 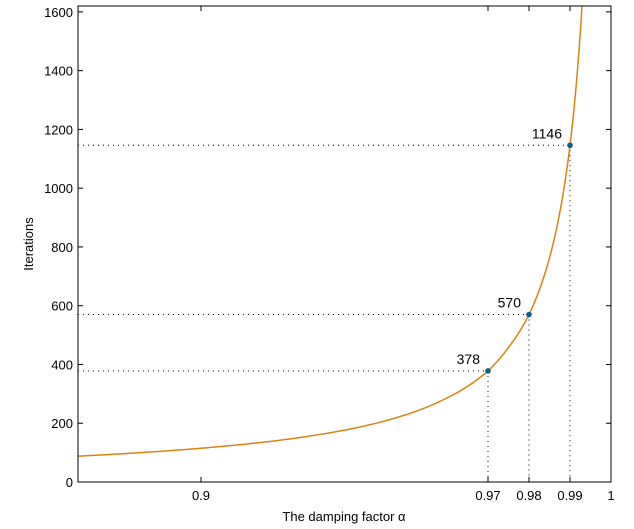 What do you see at coordinates (28, 244) in the screenshot?
I see `y-axis-title: Iterations` at bounding box center [28, 244].